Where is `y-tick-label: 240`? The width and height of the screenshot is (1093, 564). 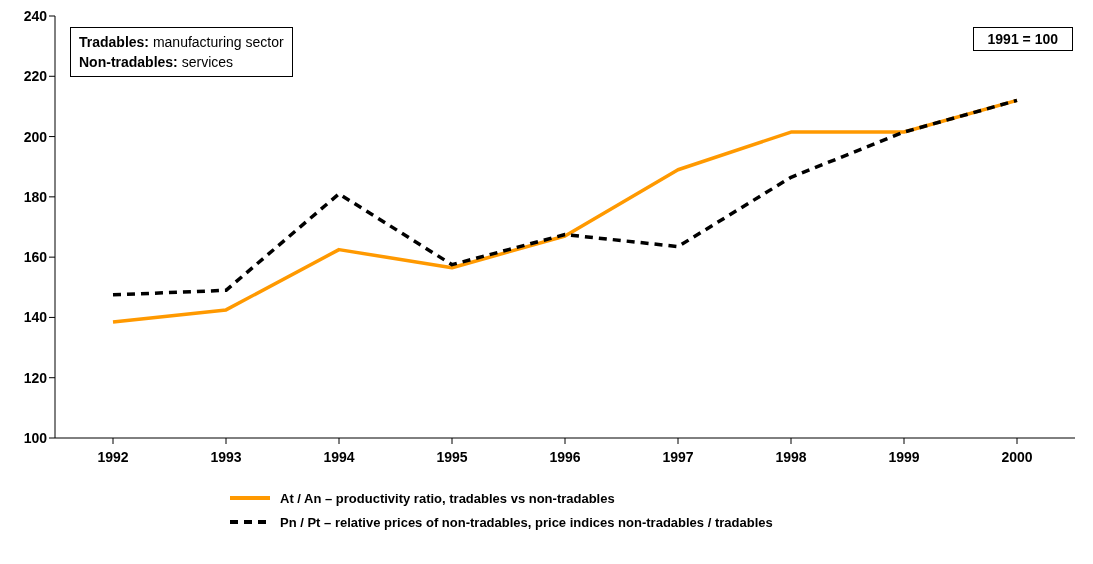 y-tick-label: 240 is located at coordinates (35, 15).